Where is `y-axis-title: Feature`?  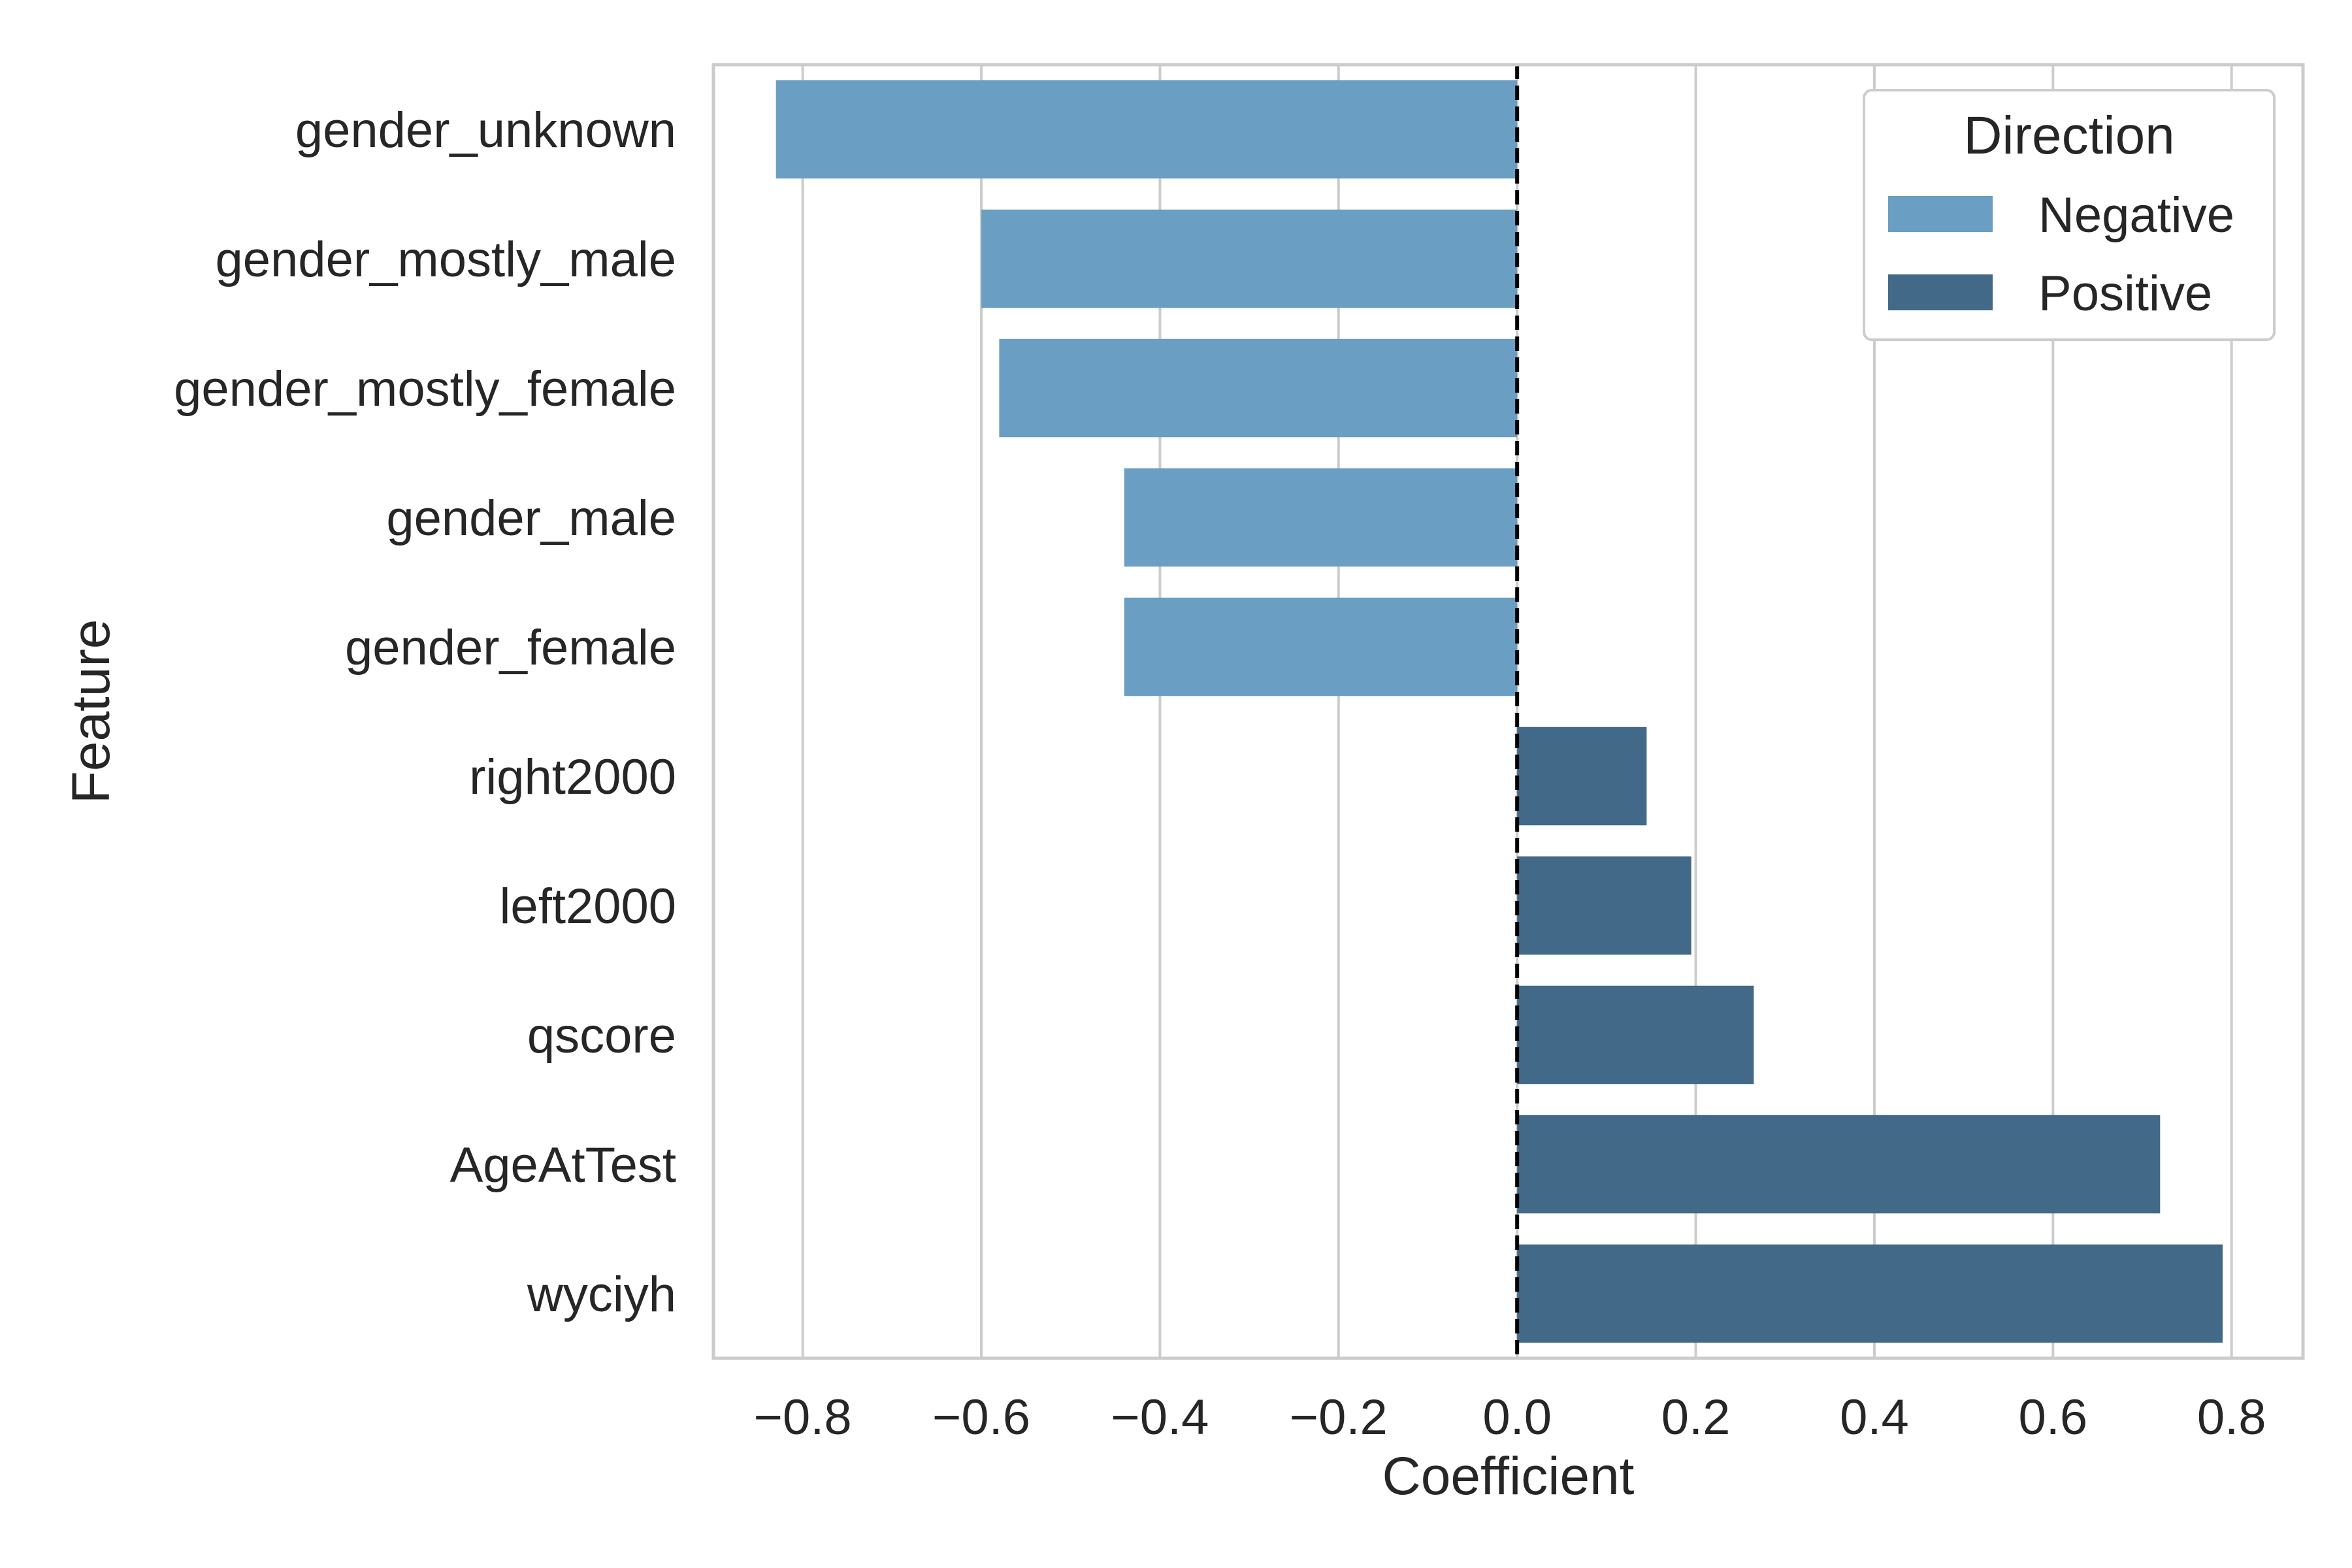
y-axis-title: Feature is located at coordinates (91, 711).